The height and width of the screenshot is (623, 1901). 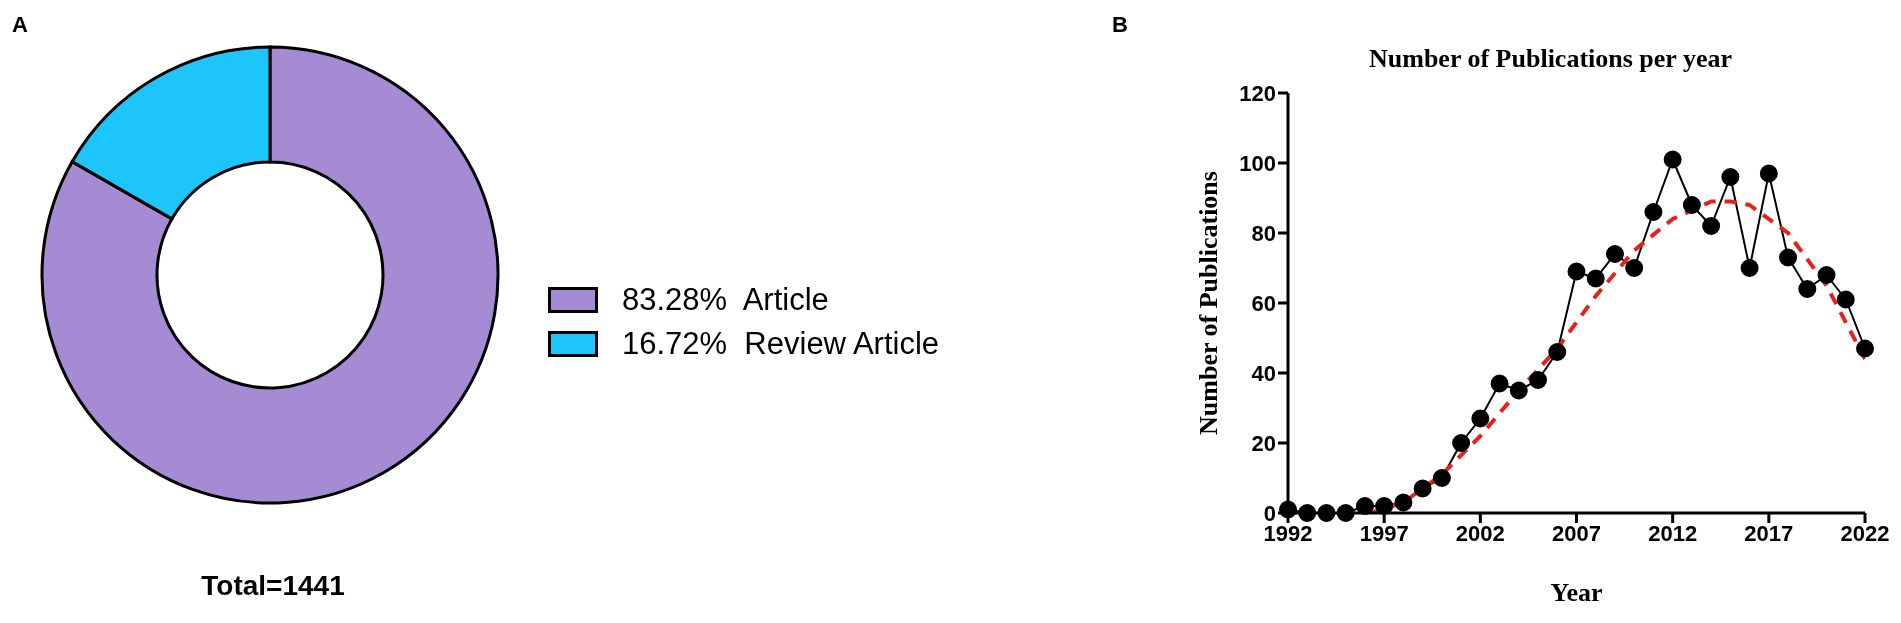 I want to click on x-tick-label: 2017, so click(x=1769, y=533).